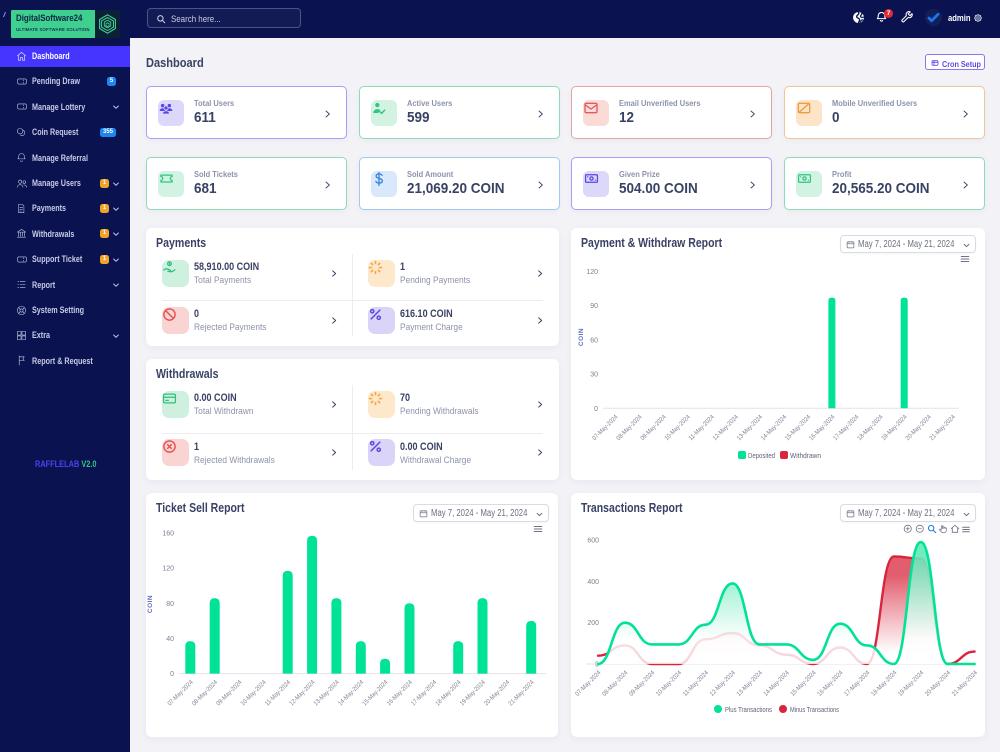 The width and height of the screenshot is (1000, 752). Describe the element at coordinates (805, 455) in the screenshot. I see `svg-text: Withdrawn` at that location.